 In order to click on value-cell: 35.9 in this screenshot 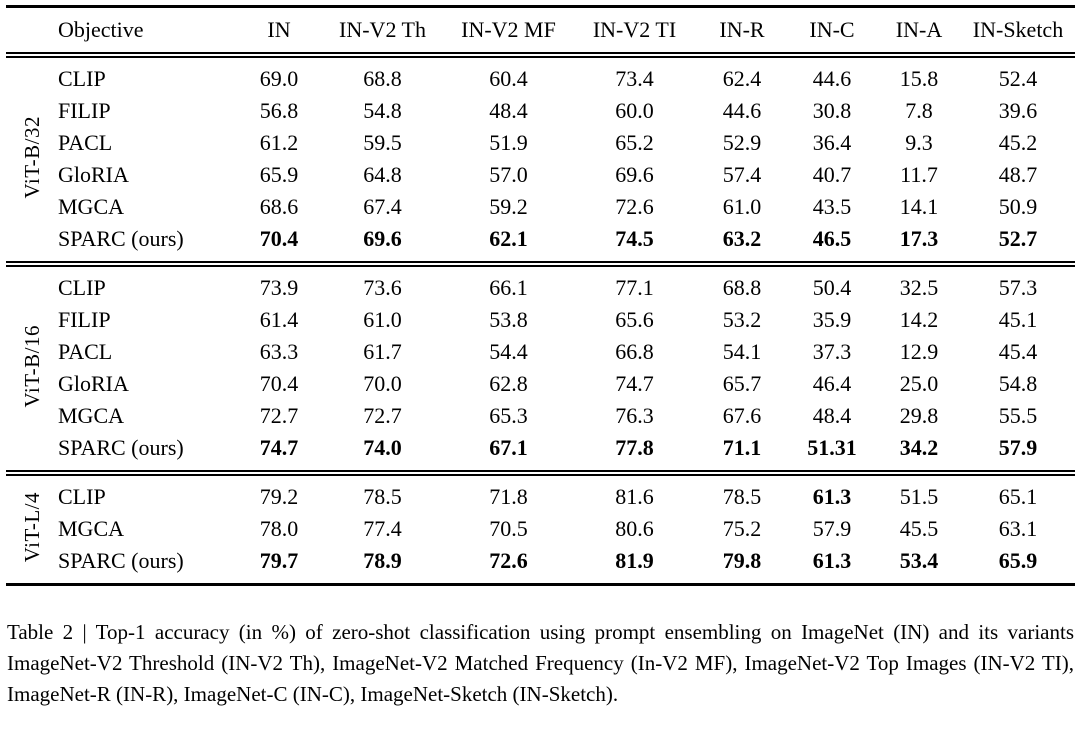, I will do `click(832, 319)`.